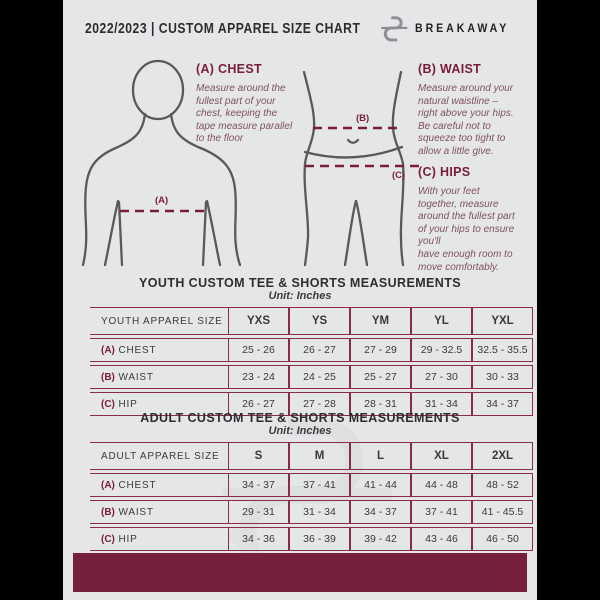 The image size is (600, 600). What do you see at coordinates (399, 175) in the screenshot?
I see `hips-line-label: (C)` at bounding box center [399, 175].